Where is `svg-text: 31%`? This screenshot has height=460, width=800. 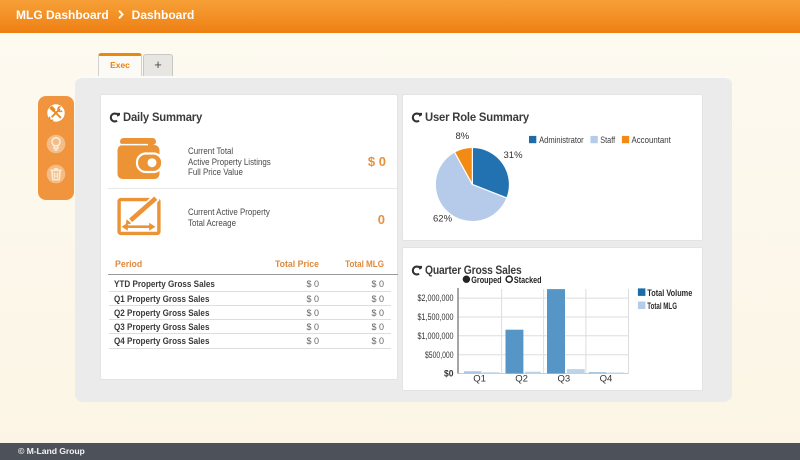
svg-text: 31% is located at coordinates (514, 155).